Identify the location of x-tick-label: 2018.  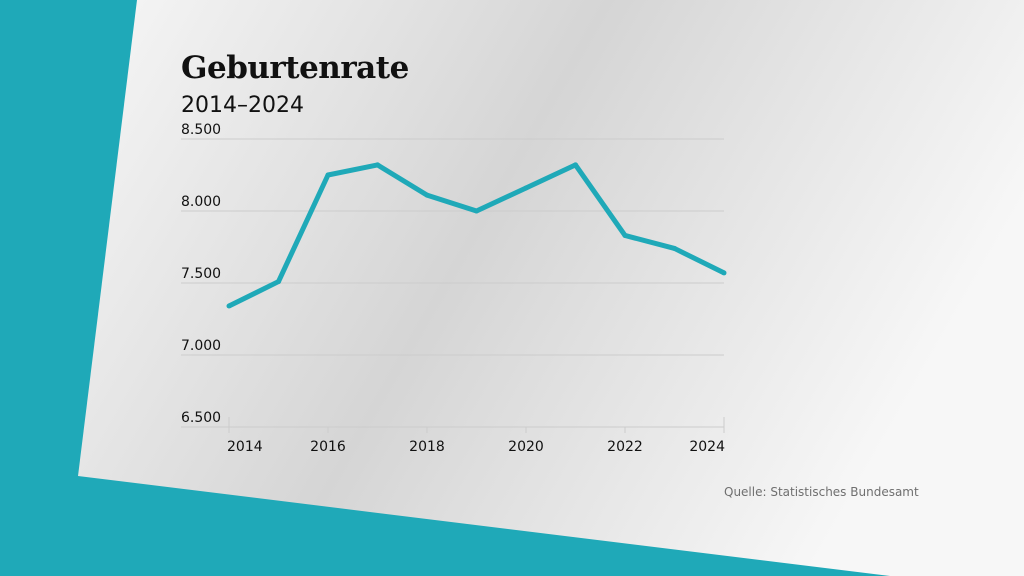
(427, 447).